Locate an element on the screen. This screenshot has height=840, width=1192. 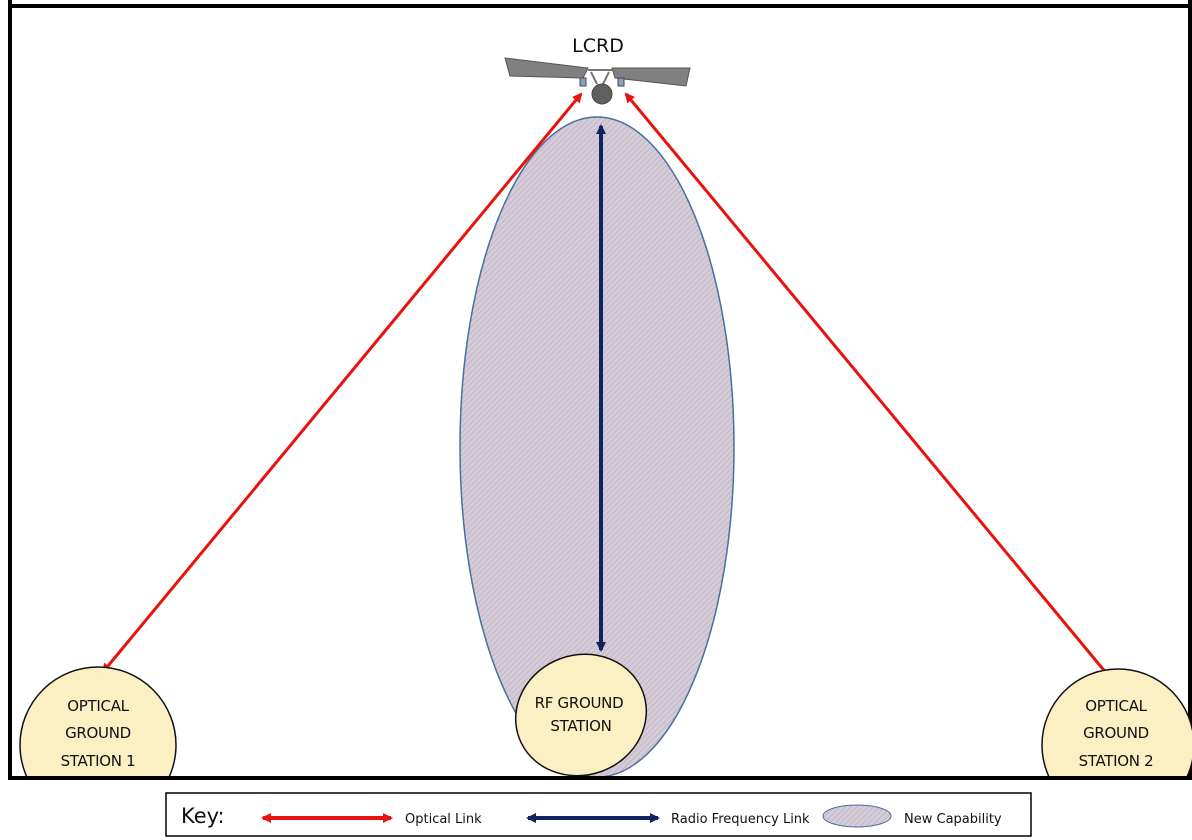
legend-capability-swatch is located at coordinates (857, 816).